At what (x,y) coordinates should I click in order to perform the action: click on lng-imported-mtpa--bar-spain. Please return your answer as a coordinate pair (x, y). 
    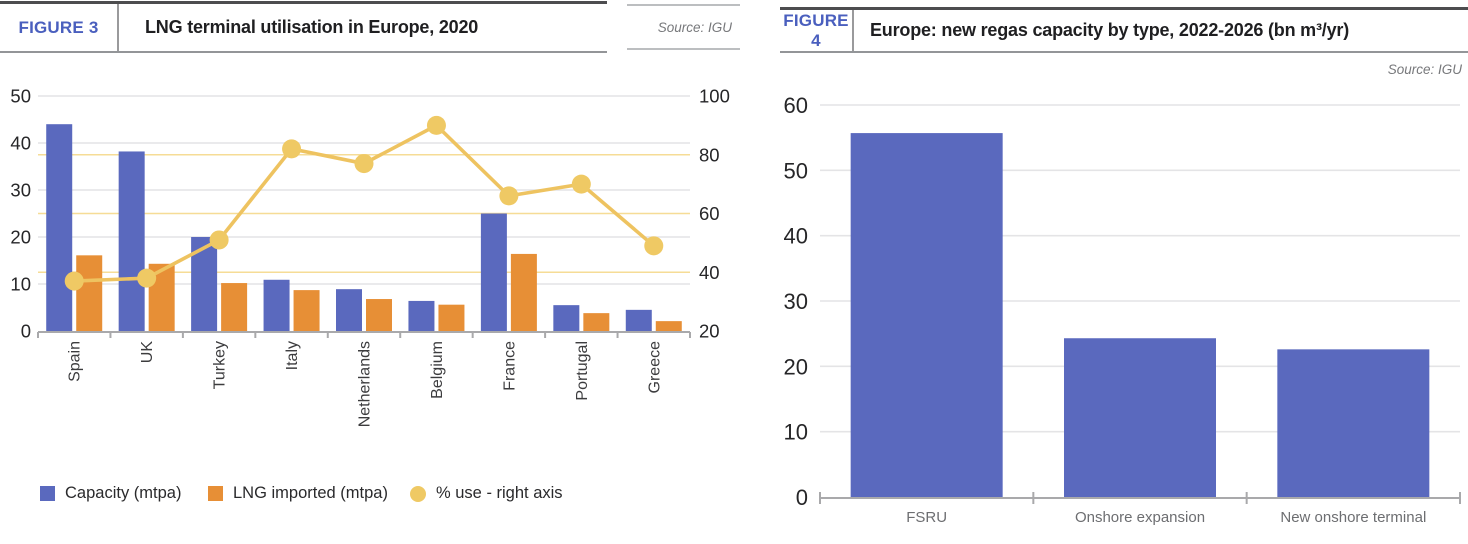
    Looking at the image, I should click on (89, 293).